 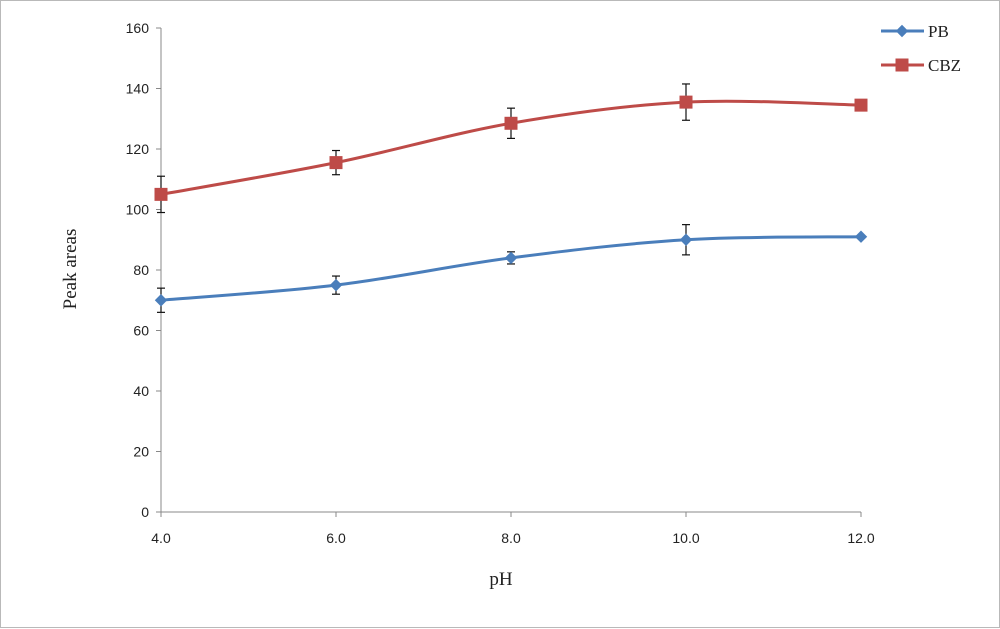 I want to click on legend-marker-cbz, so click(x=902, y=65).